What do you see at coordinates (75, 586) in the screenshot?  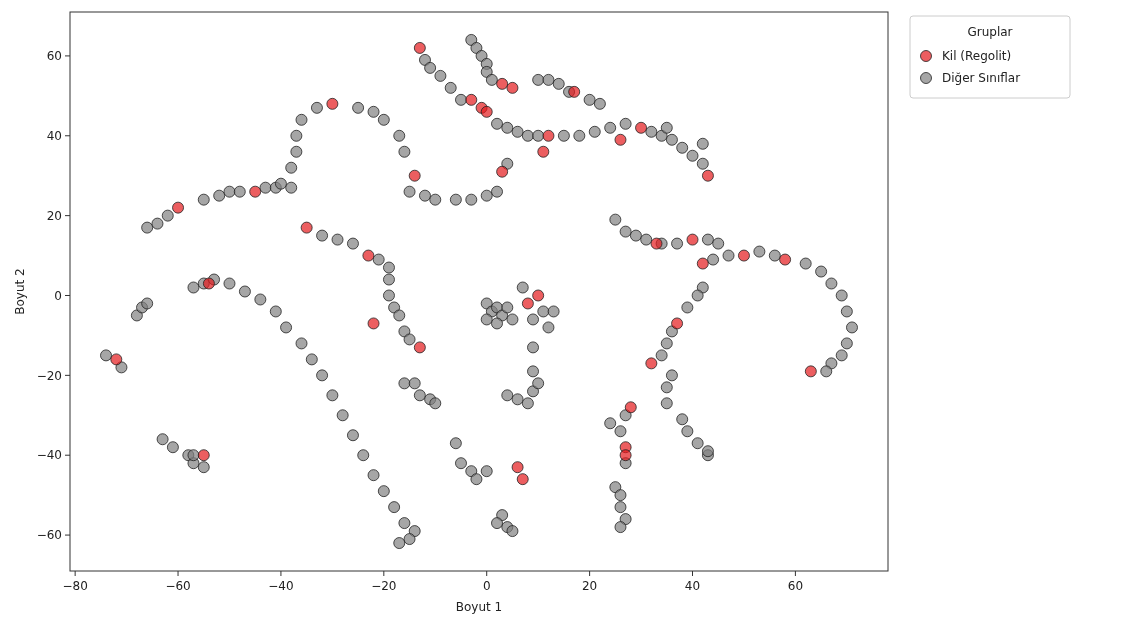 I see `x-tick-label: −80` at bounding box center [75, 586].